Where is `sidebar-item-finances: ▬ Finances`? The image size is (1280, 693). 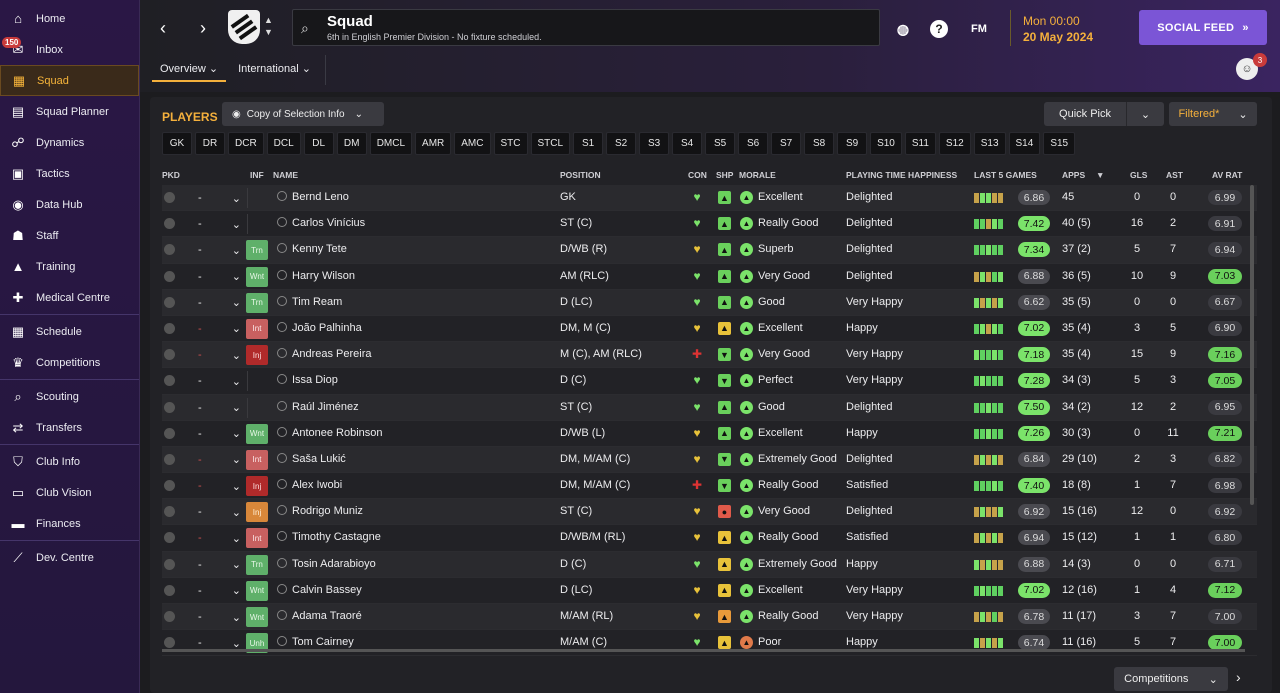 sidebar-item-finances: ▬ Finances is located at coordinates (69, 523).